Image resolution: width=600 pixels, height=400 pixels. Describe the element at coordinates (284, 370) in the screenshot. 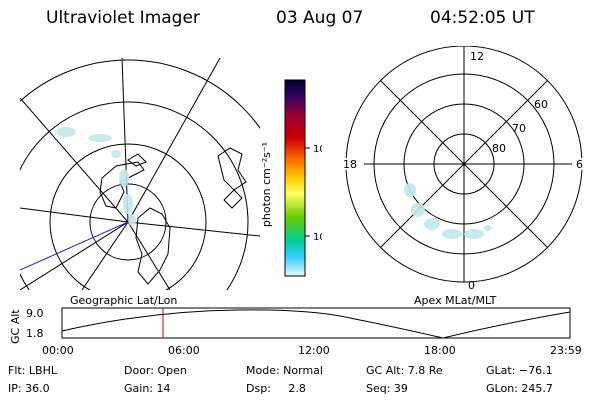

I see `mode-label: Mode: Normal` at that location.